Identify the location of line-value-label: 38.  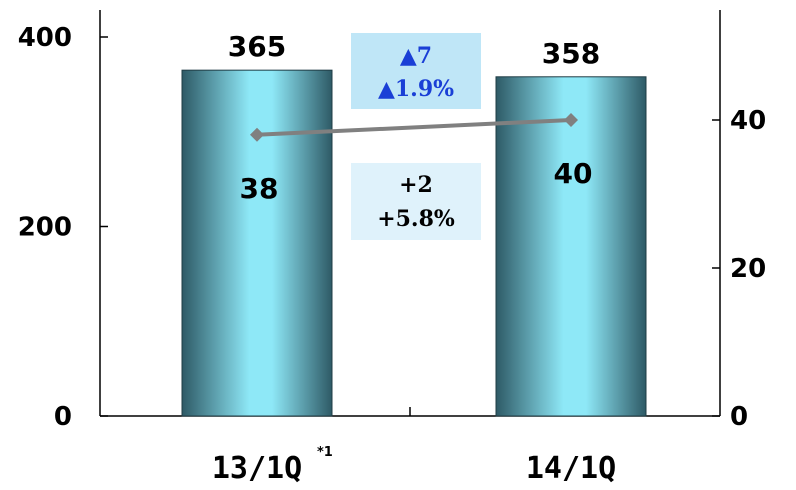
(259, 188).